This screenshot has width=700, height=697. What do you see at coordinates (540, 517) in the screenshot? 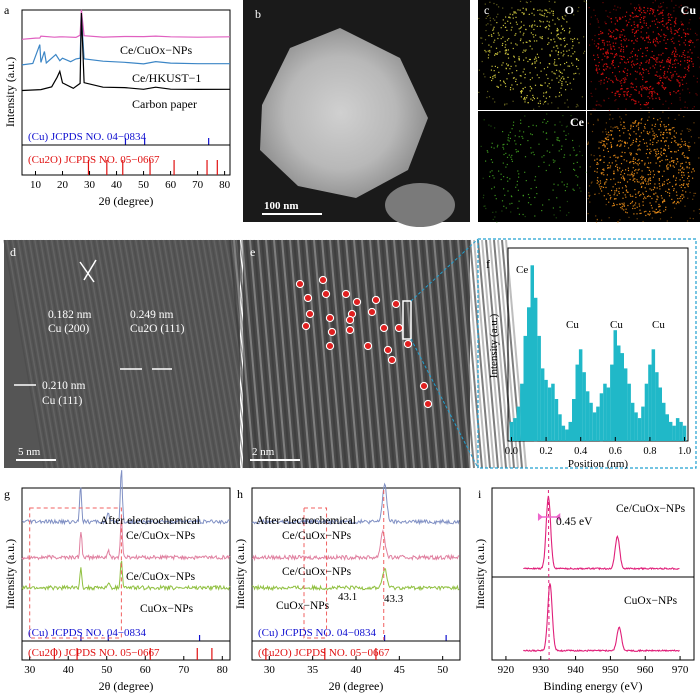
I see `panel-i-shift-arrowhead-left` at bounding box center [540, 517].